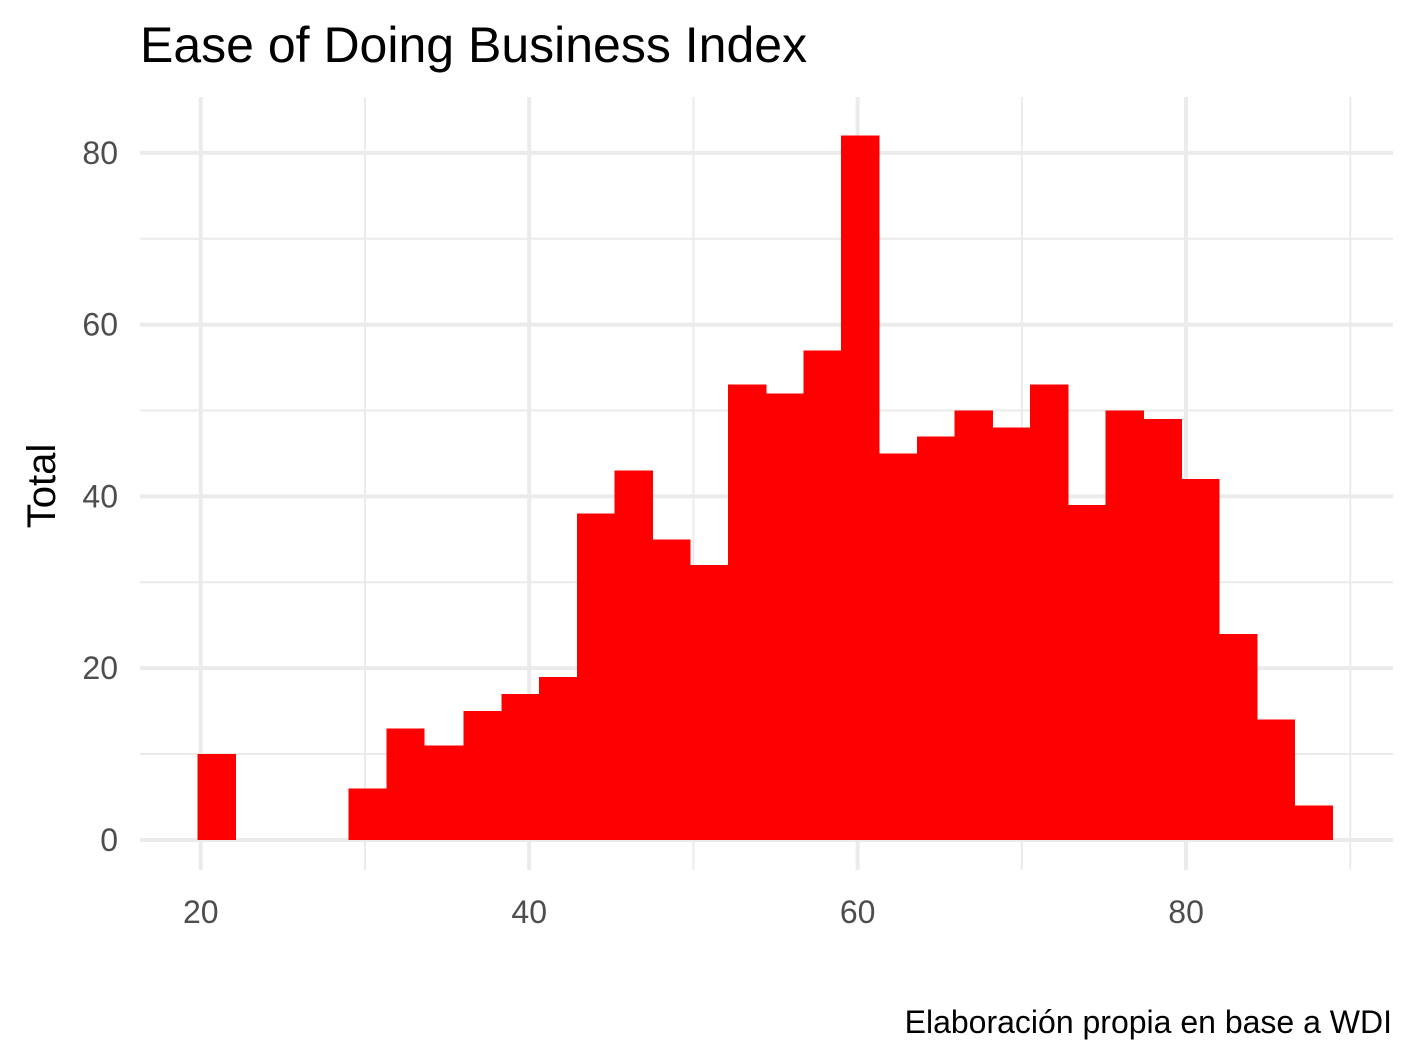 This screenshot has width=1417, height=1062. I want to click on y-tick-label: 40, so click(100, 496).